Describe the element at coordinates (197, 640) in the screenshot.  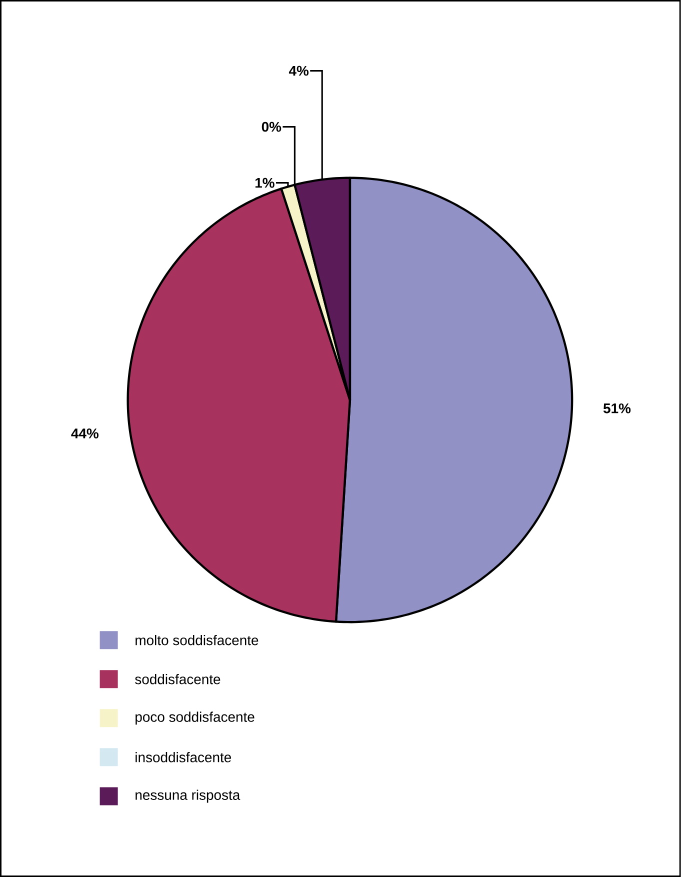
I see `legend-label: molto soddisfacente` at that location.